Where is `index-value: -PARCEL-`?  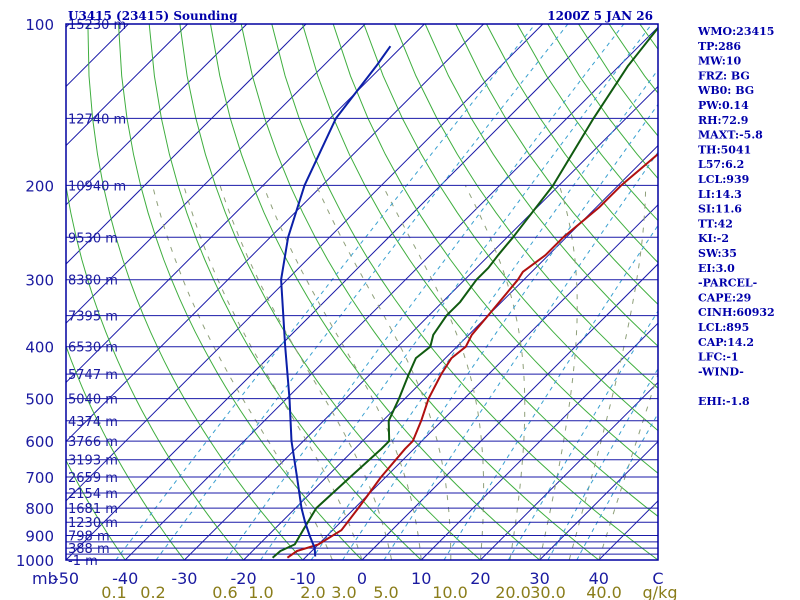 index-value: -PARCEL- is located at coordinates (727, 283).